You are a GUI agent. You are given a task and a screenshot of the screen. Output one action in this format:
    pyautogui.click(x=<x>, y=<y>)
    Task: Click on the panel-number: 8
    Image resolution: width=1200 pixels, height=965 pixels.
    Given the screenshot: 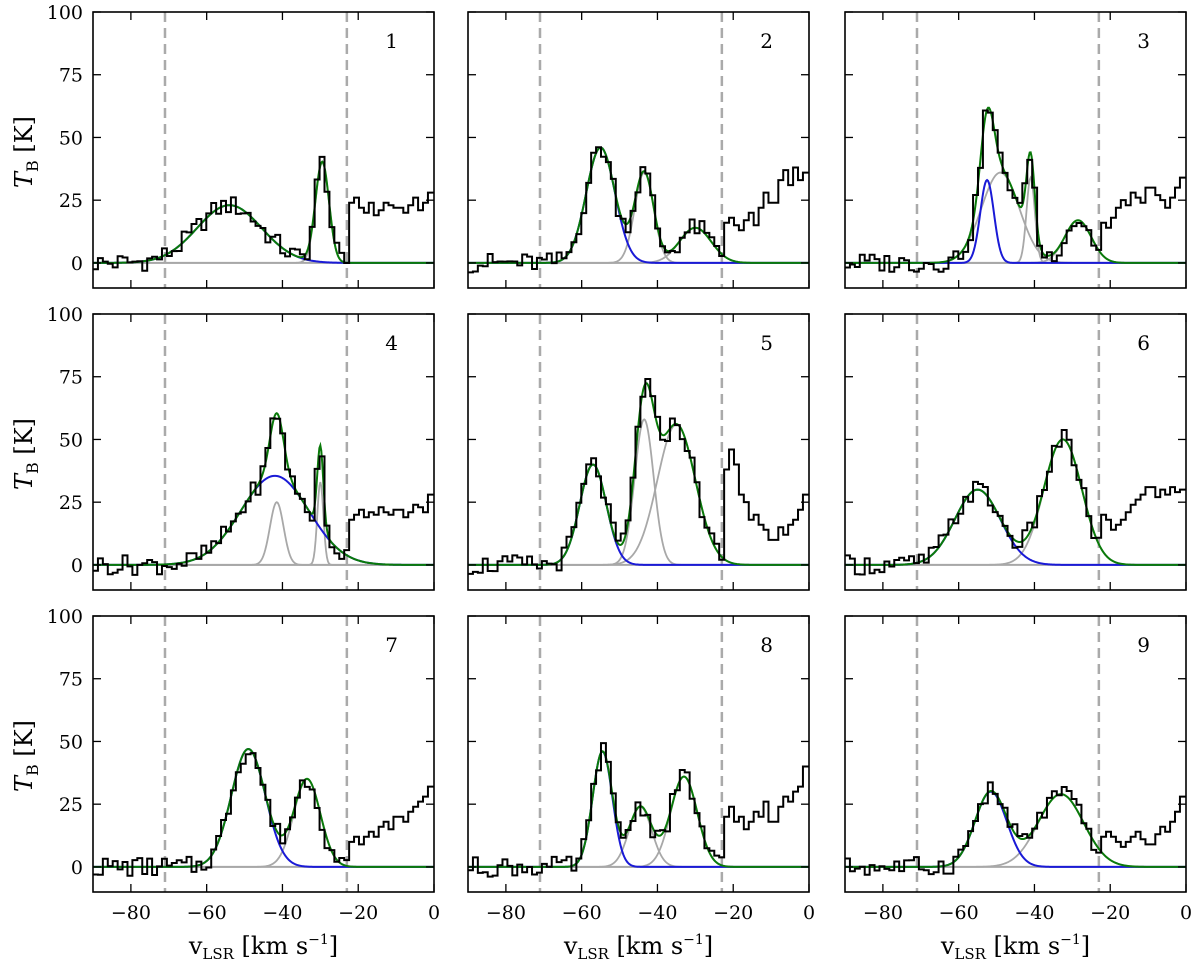 What is the action you would take?
    pyautogui.click(x=766, y=645)
    